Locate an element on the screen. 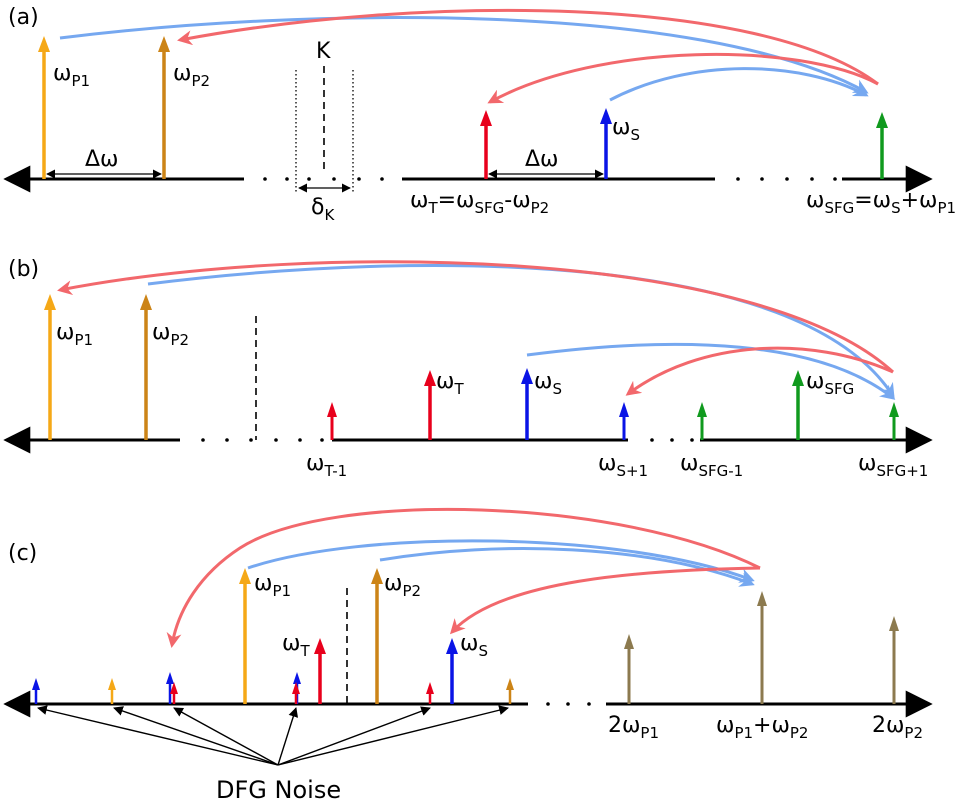 The image size is (969, 808). arc-c-red-long is located at coordinates (463, 577).